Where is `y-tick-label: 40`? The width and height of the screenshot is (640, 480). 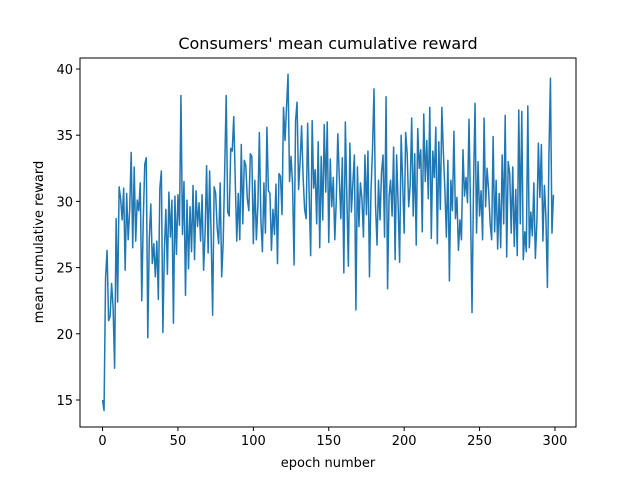 y-tick-label: 40 is located at coordinates (64, 70).